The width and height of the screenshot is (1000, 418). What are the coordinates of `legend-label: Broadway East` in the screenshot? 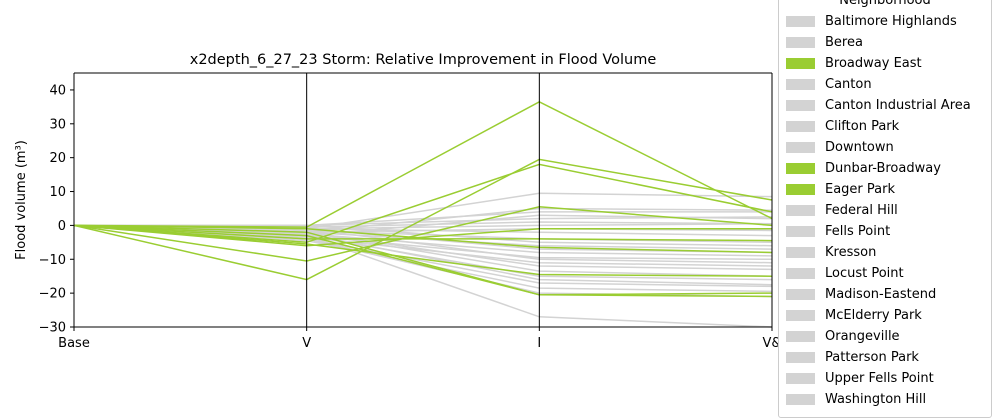 It's located at (873, 63).